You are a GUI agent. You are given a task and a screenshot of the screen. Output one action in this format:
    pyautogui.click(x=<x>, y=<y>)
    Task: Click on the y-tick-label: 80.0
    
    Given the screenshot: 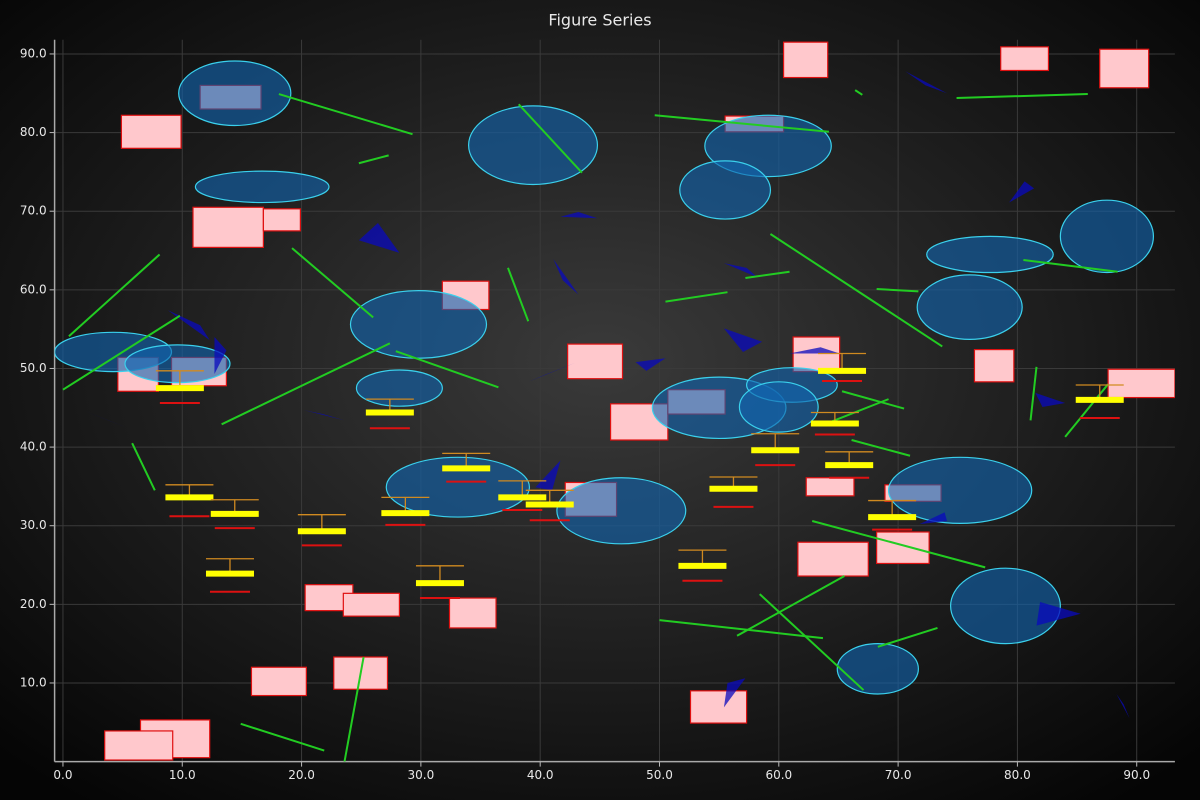 What is the action you would take?
    pyautogui.click(x=33, y=132)
    